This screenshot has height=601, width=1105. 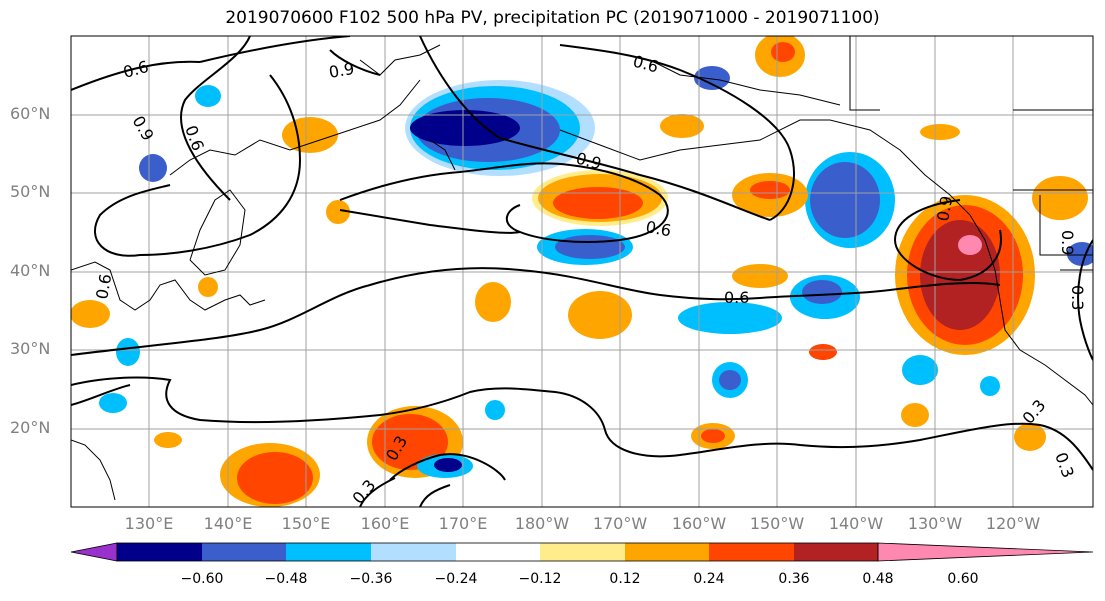 I want to click on lon-label: 150°W, so click(x=777, y=523).